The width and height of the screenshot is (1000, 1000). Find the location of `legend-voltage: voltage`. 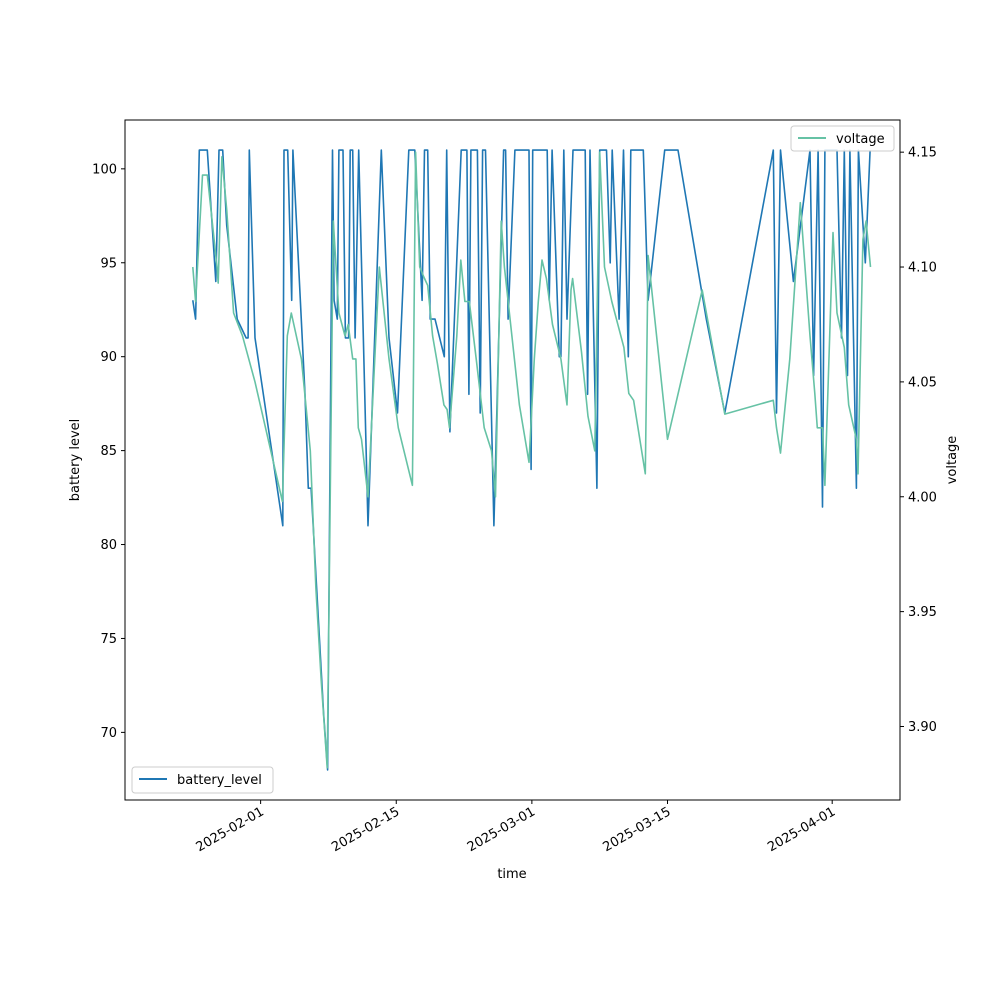

legend-voltage: voltage is located at coordinates (842, 138).